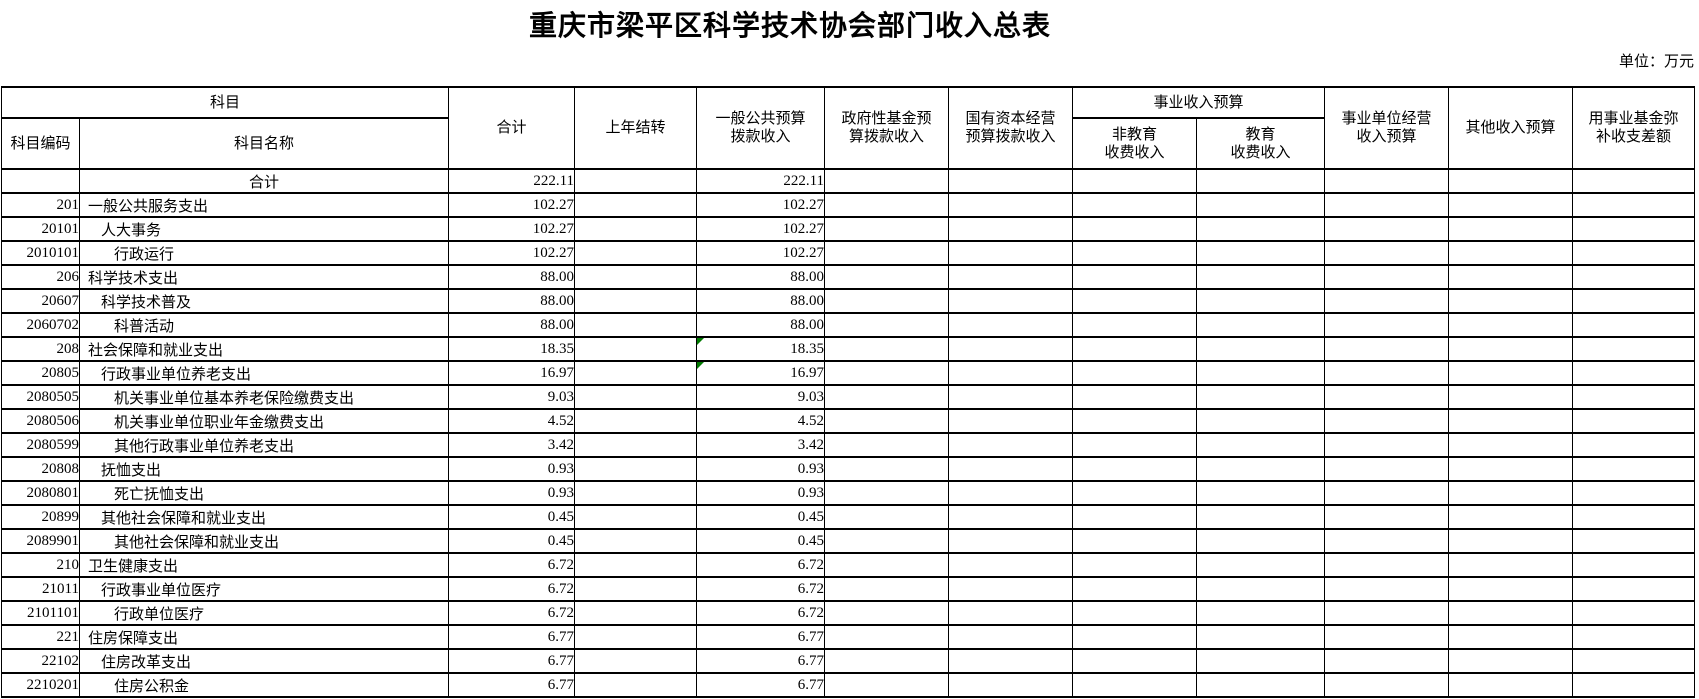 This screenshot has height=699, width=1699. What do you see at coordinates (52, 252) in the screenshot?
I see `cell-value: 2010101` at bounding box center [52, 252].